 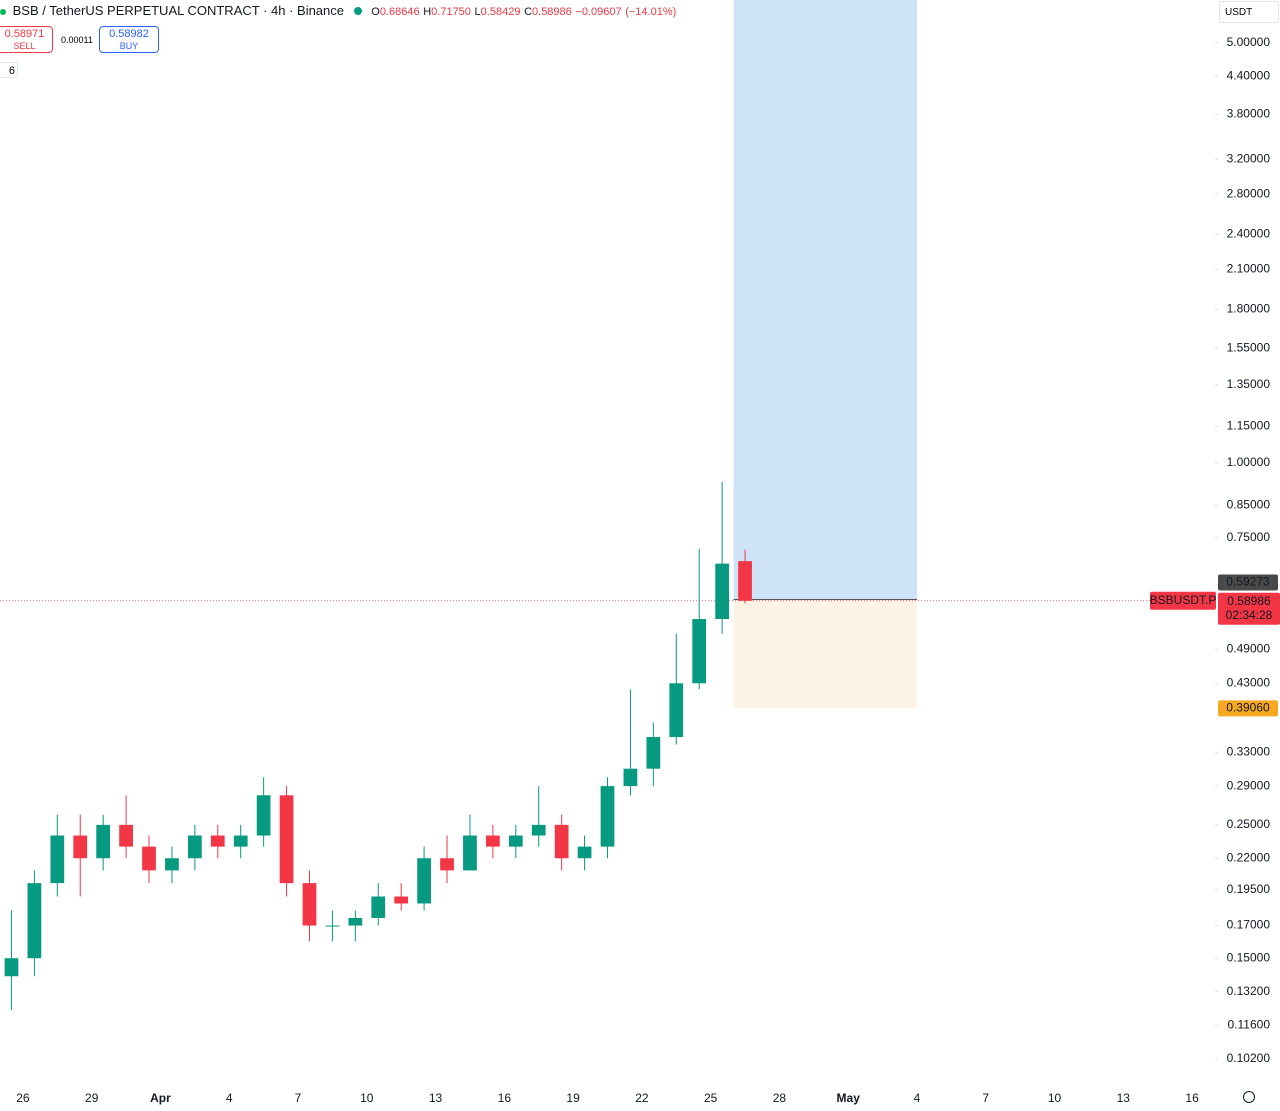 What do you see at coordinates (160, 1098) in the screenshot?
I see `x-tick-label: Apr` at bounding box center [160, 1098].